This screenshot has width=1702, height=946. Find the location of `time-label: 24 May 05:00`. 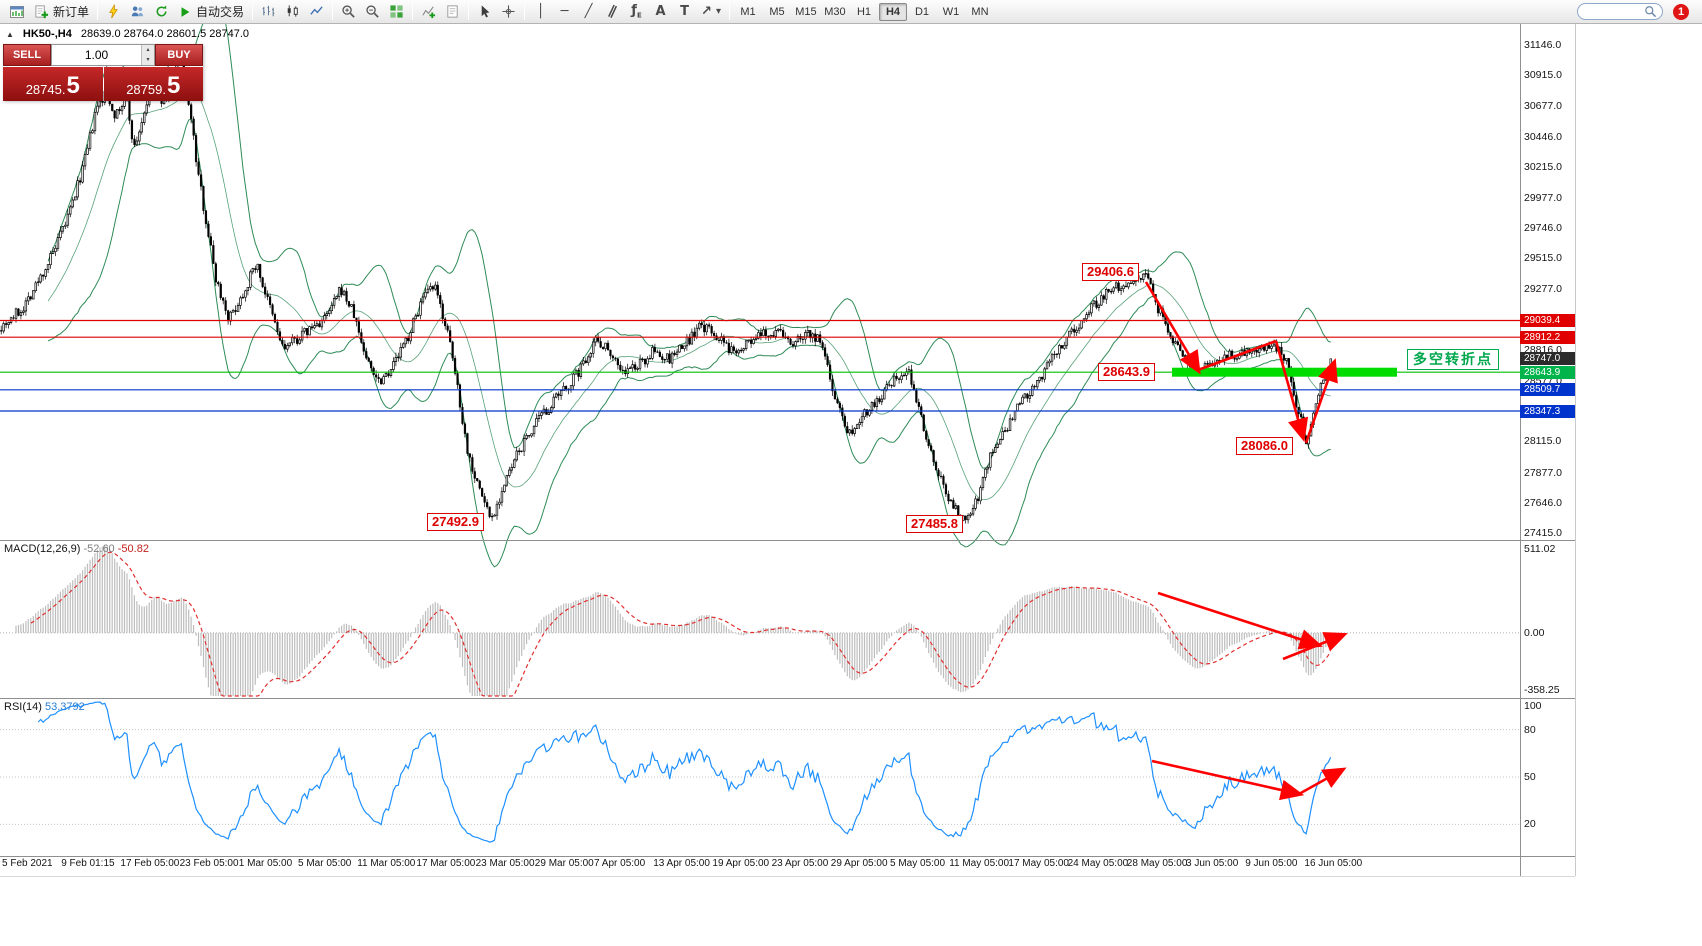

time-label: 24 May 05:00 is located at coordinates (1098, 863).